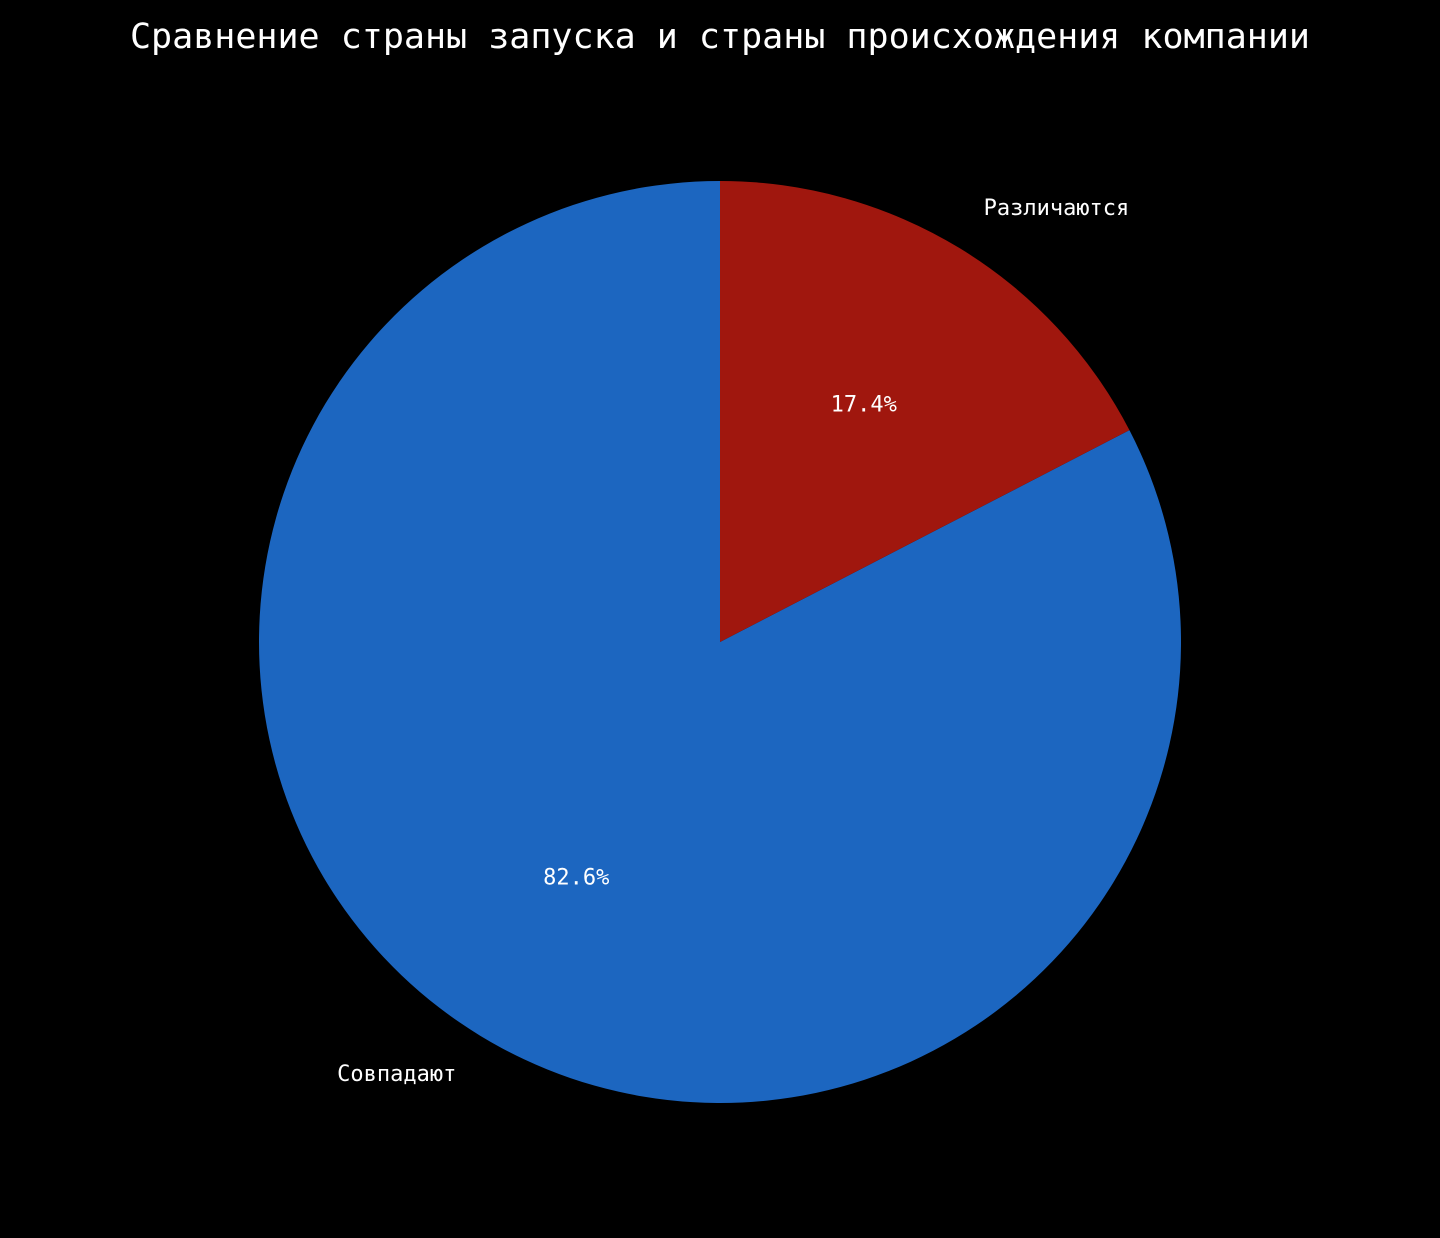  I want to click on value-label: 17.4%, so click(864, 405).